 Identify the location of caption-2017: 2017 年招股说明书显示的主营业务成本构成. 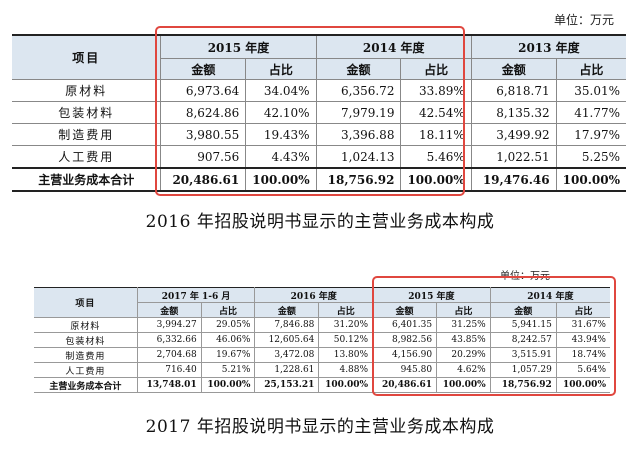
(320, 427).